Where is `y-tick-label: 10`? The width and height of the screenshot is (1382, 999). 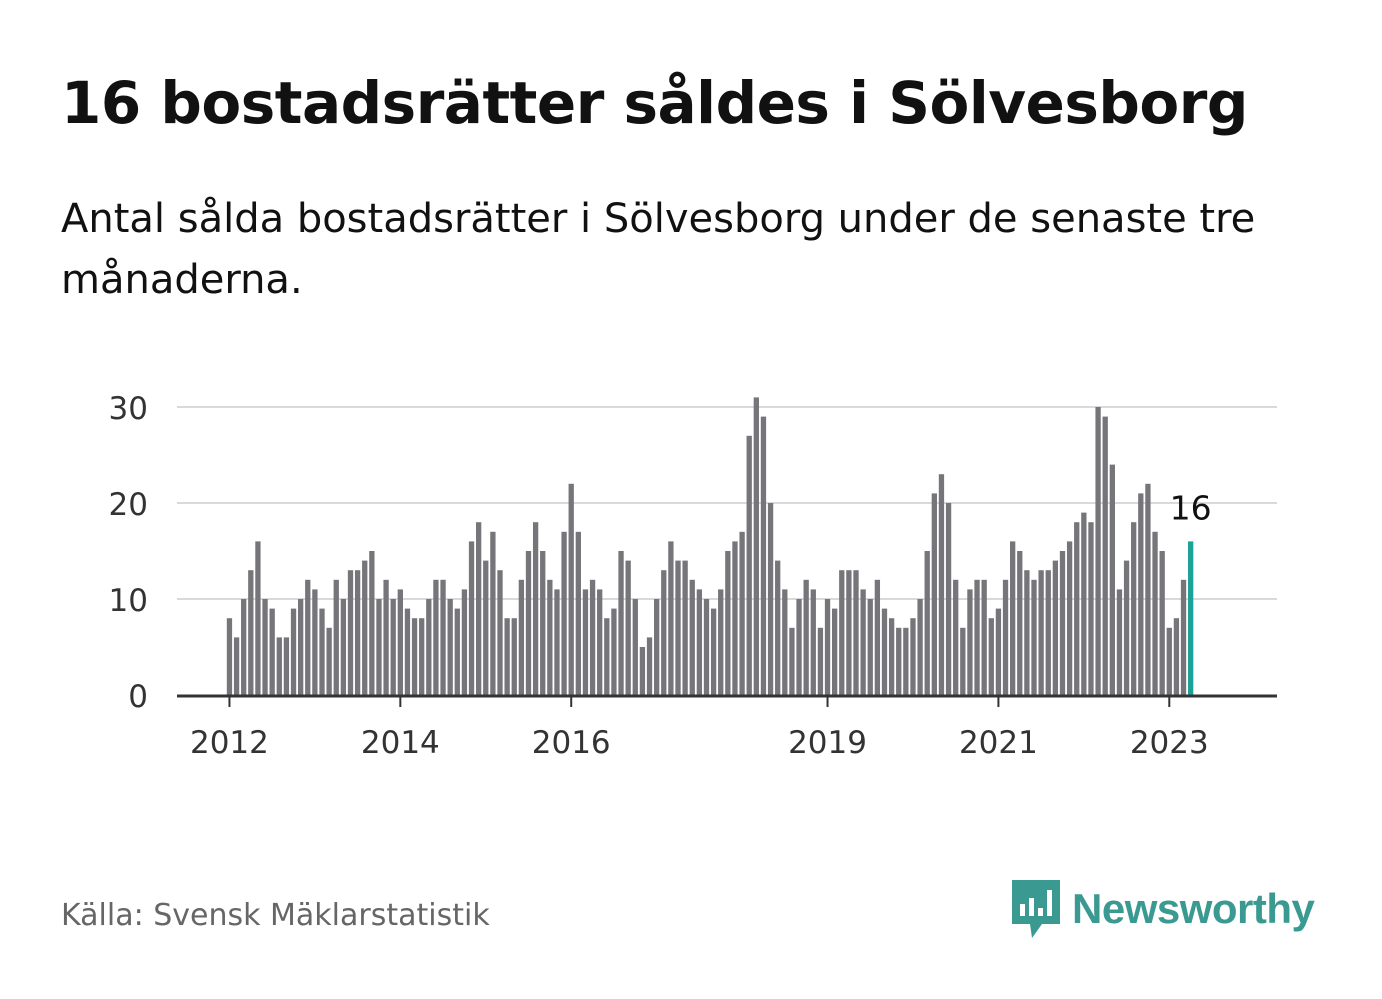
y-tick-label: 10 is located at coordinates (128, 601).